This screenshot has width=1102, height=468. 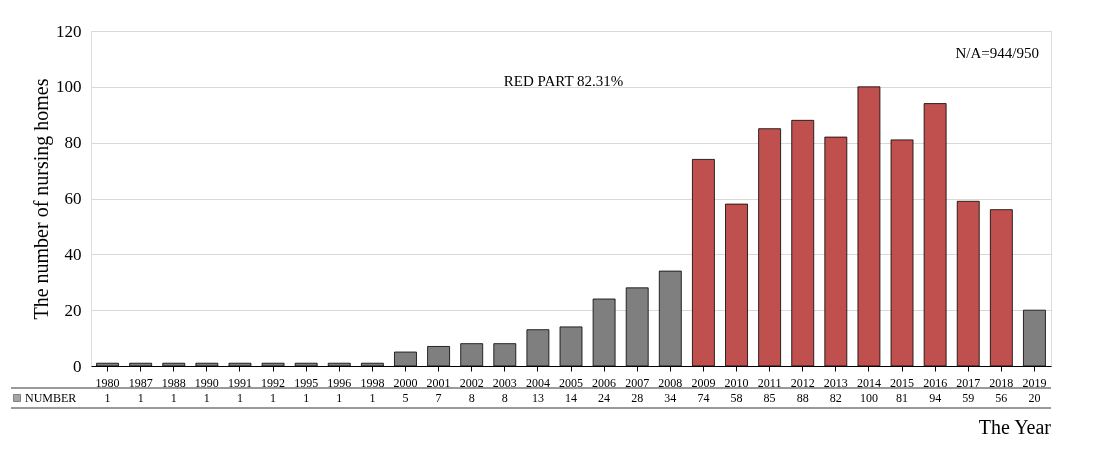 I want to click on annotation: N/A=944/950, so click(x=997, y=53).